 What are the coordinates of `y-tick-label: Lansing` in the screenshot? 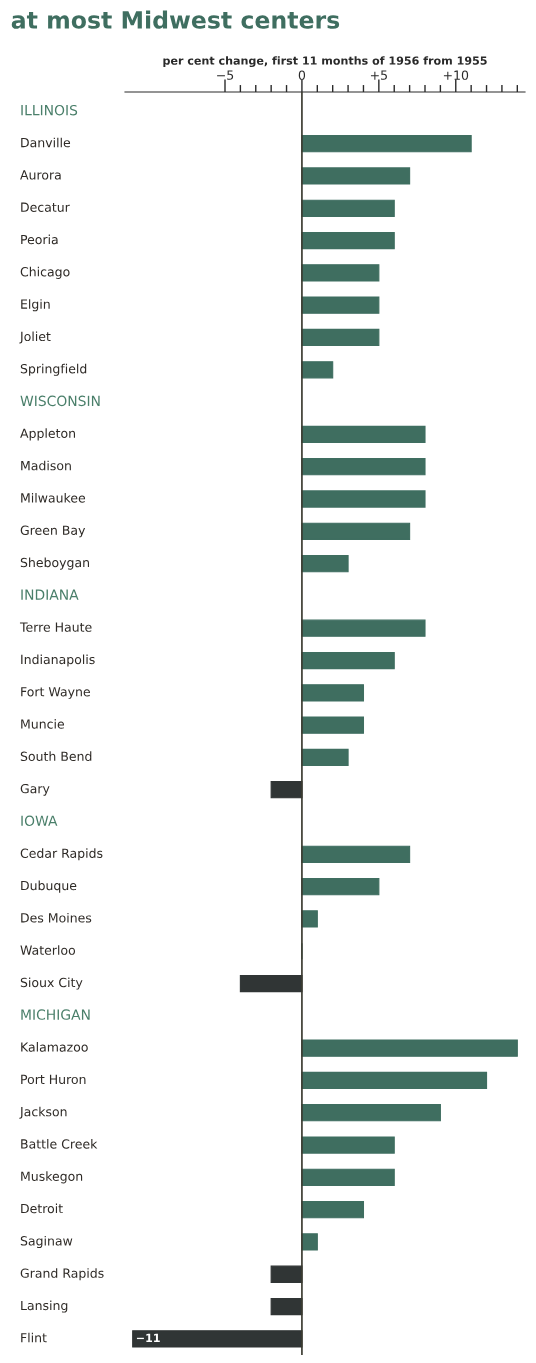 It's located at (44, 1306).